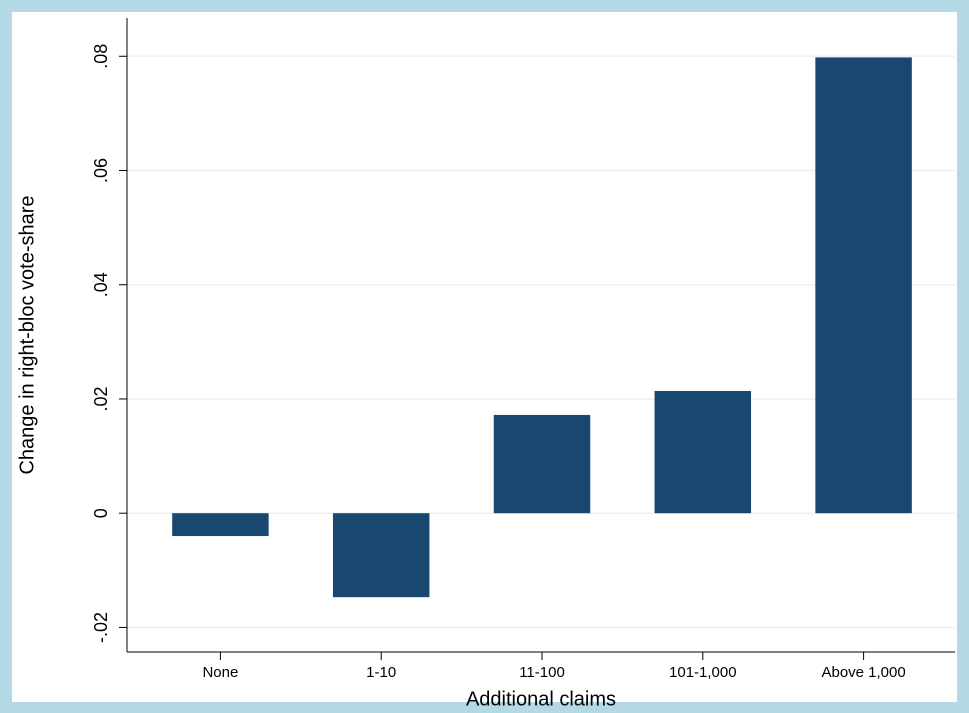 The width and height of the screenshot is (969, 713). What do you see at coordinates (101, 170) in the screenshot?
I see `y-tick-label: .06` at bounding box center [101, 170].